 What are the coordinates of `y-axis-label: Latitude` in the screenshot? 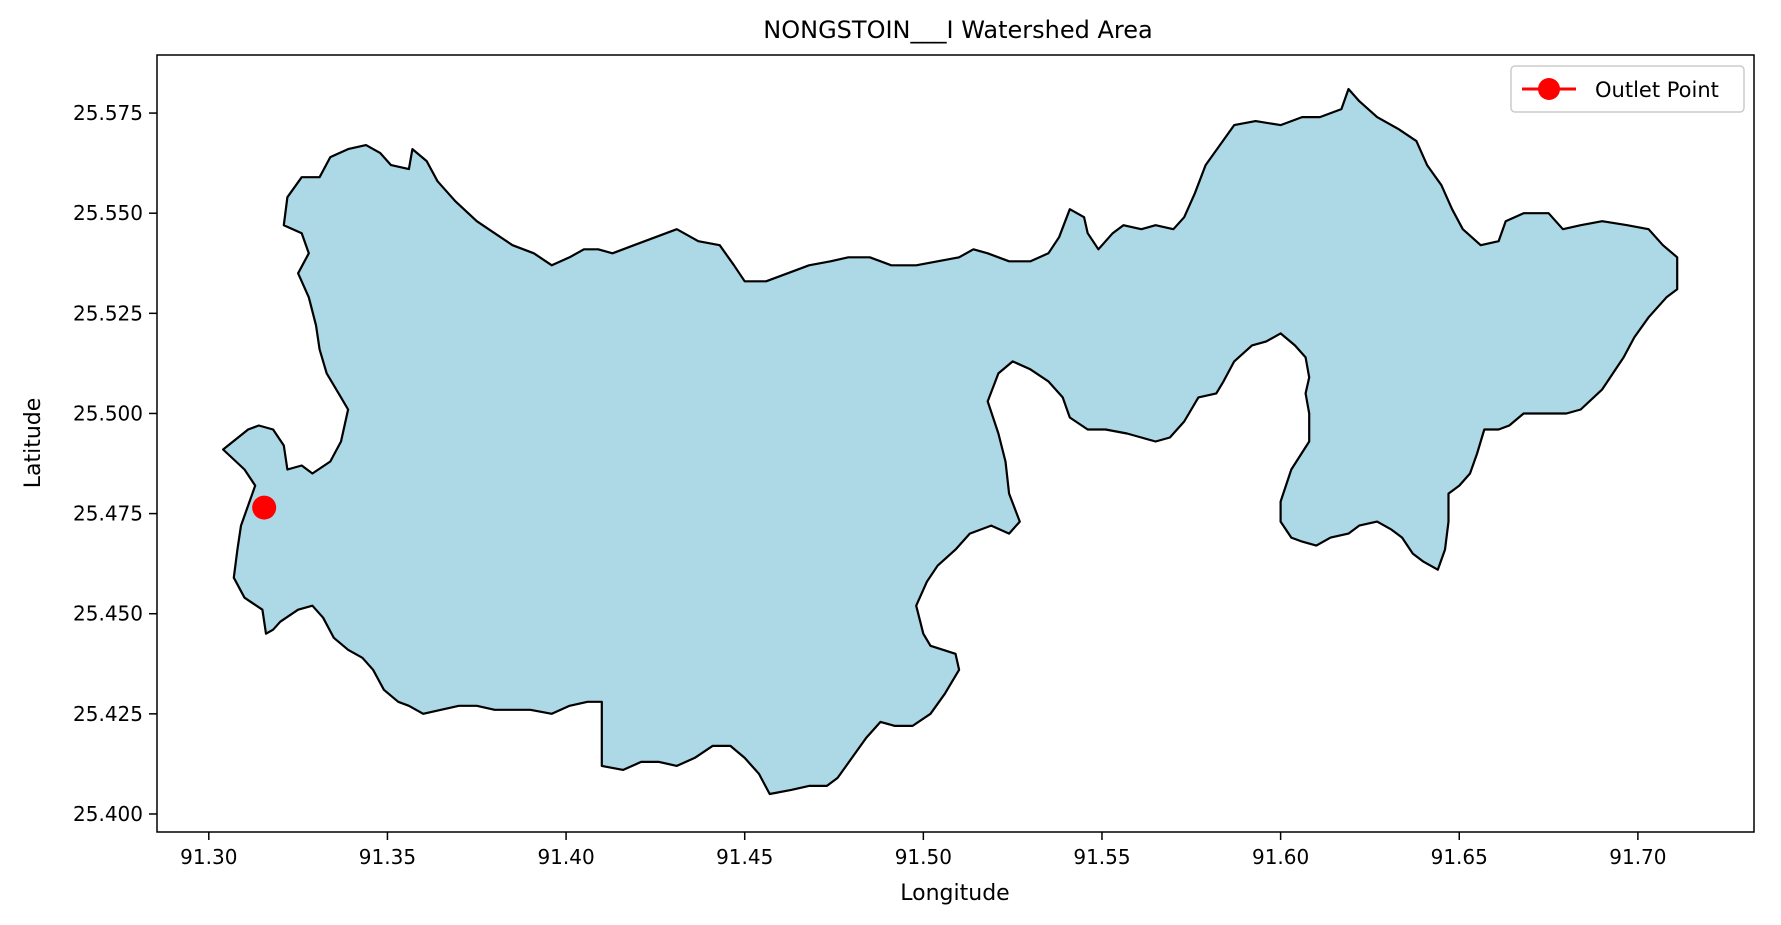 It's located at (33, 443).